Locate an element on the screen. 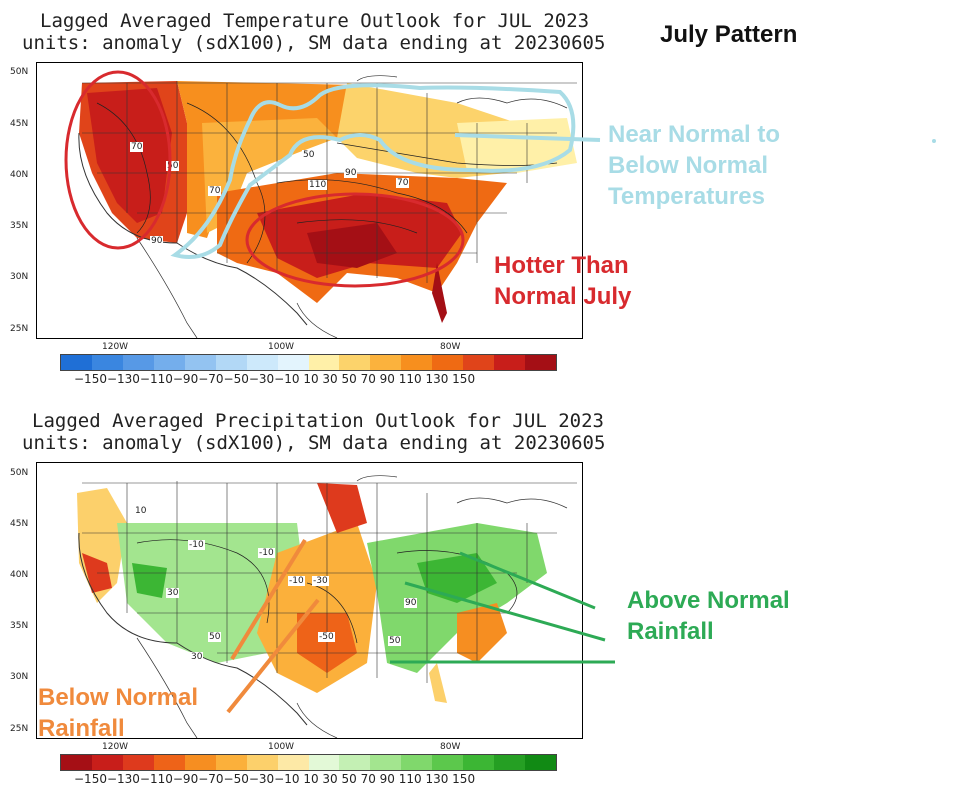 Image resolution: width=964 pixels, height=800 pixels. precip-contour-label-9: -50 is located at coordinates (326, 637).